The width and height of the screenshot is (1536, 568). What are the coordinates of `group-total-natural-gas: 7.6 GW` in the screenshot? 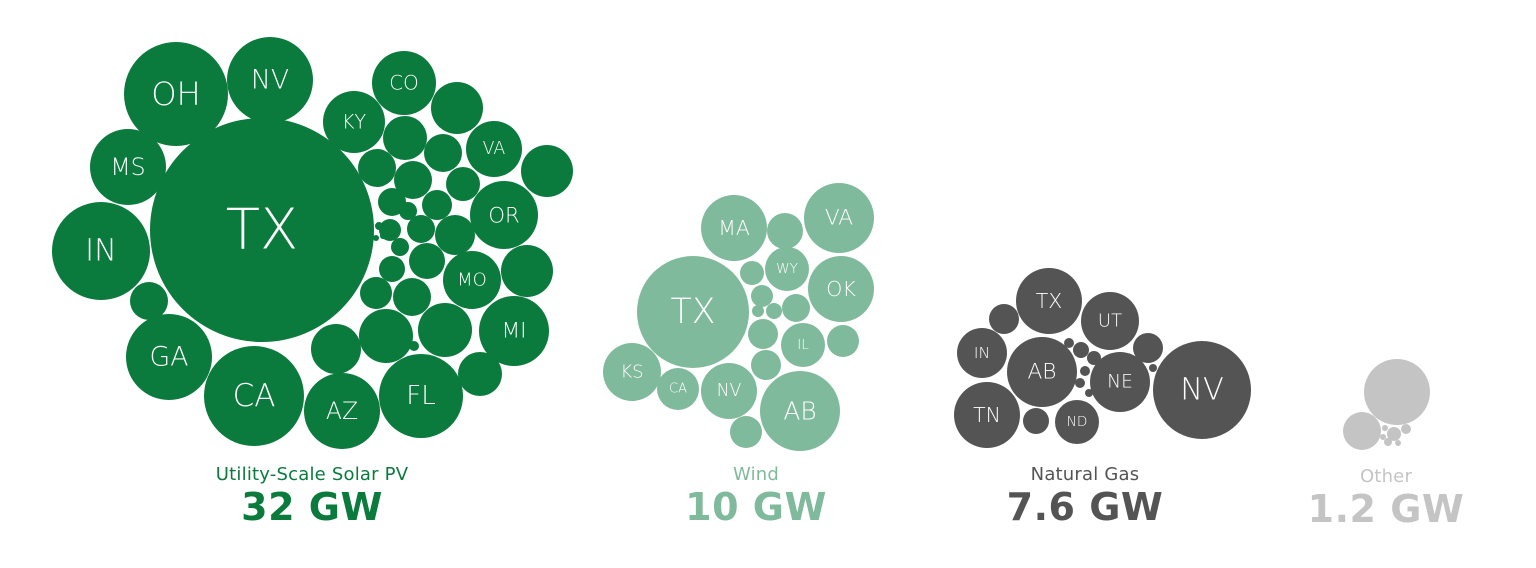 It's located at (1085, 507).